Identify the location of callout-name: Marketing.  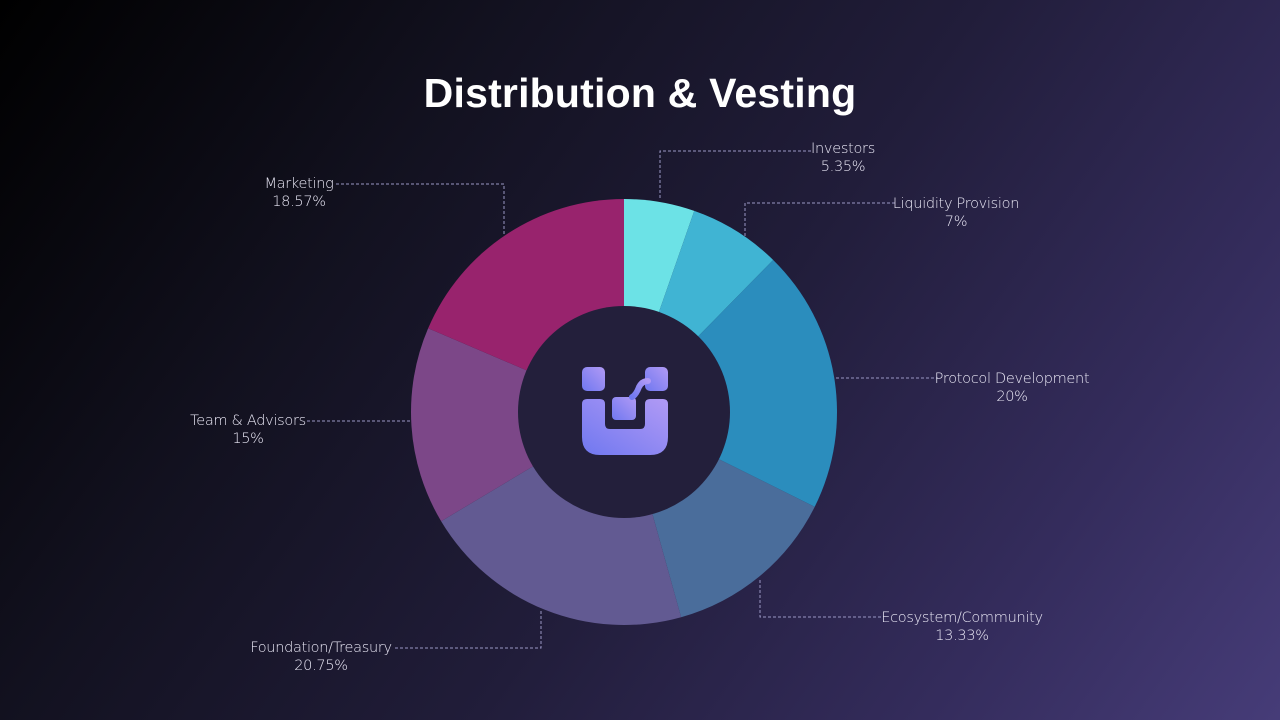
(299, 184).